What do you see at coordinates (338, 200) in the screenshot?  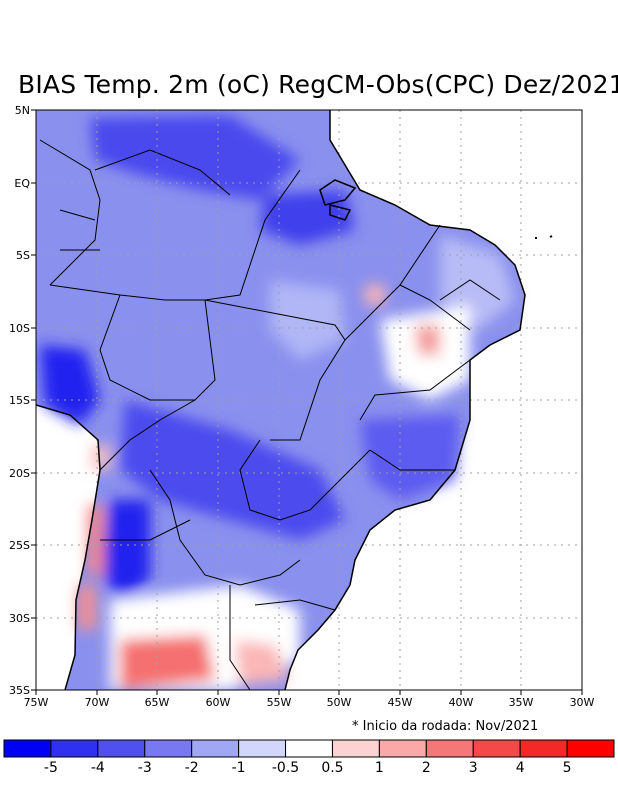 I see `amazon-delta-islands` at bounding box center [338, 200].